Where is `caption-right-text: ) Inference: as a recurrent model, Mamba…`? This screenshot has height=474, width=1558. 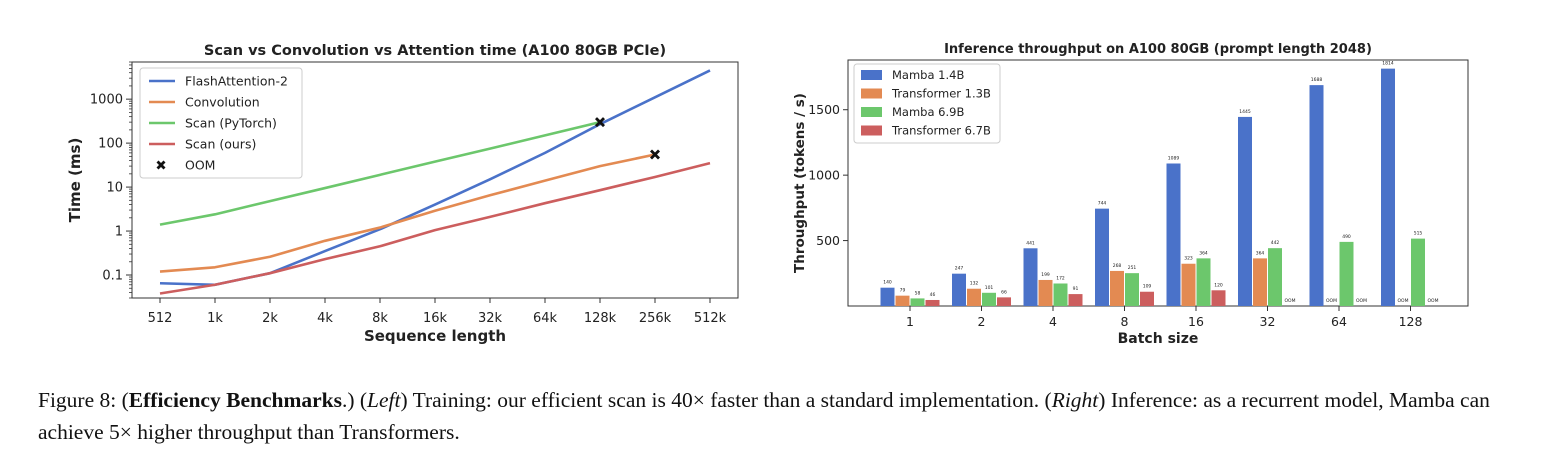 caption-right-text: ) Inference: as a recurrent model, Mamba… is located at coordinates (764, 416).